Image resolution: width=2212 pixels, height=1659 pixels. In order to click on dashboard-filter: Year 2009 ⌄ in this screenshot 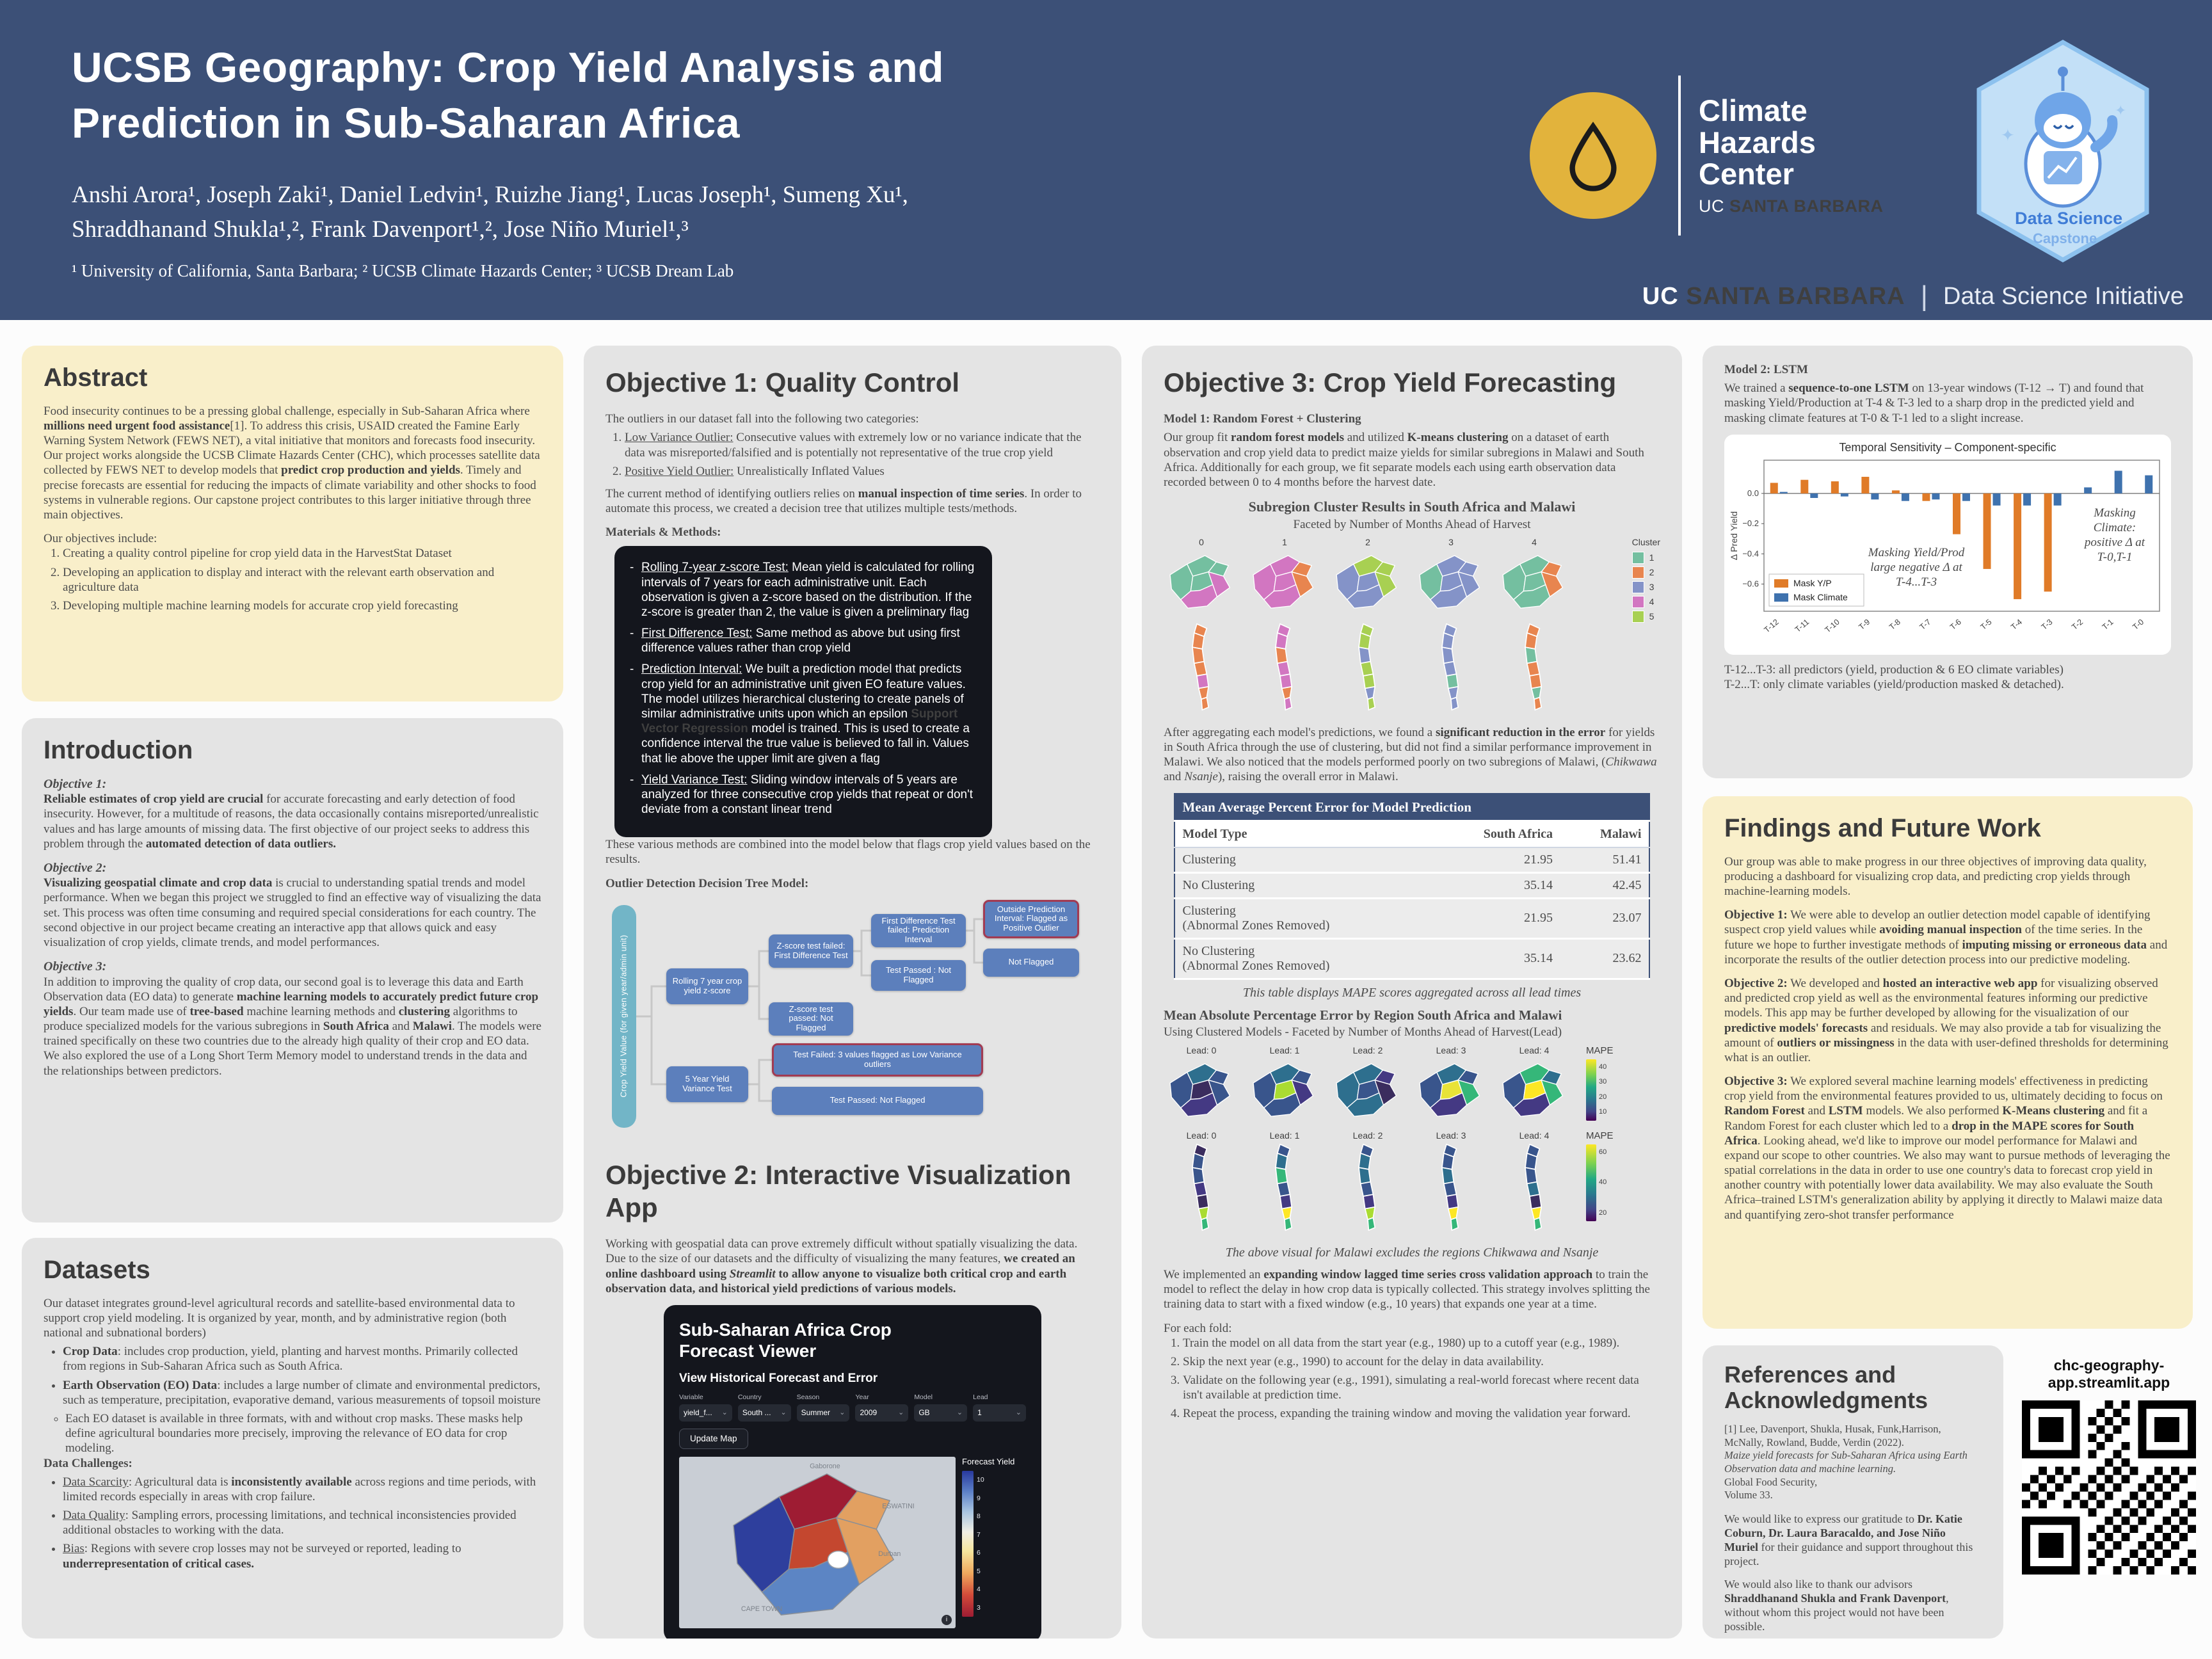, I will do `click(882, 1407)`.